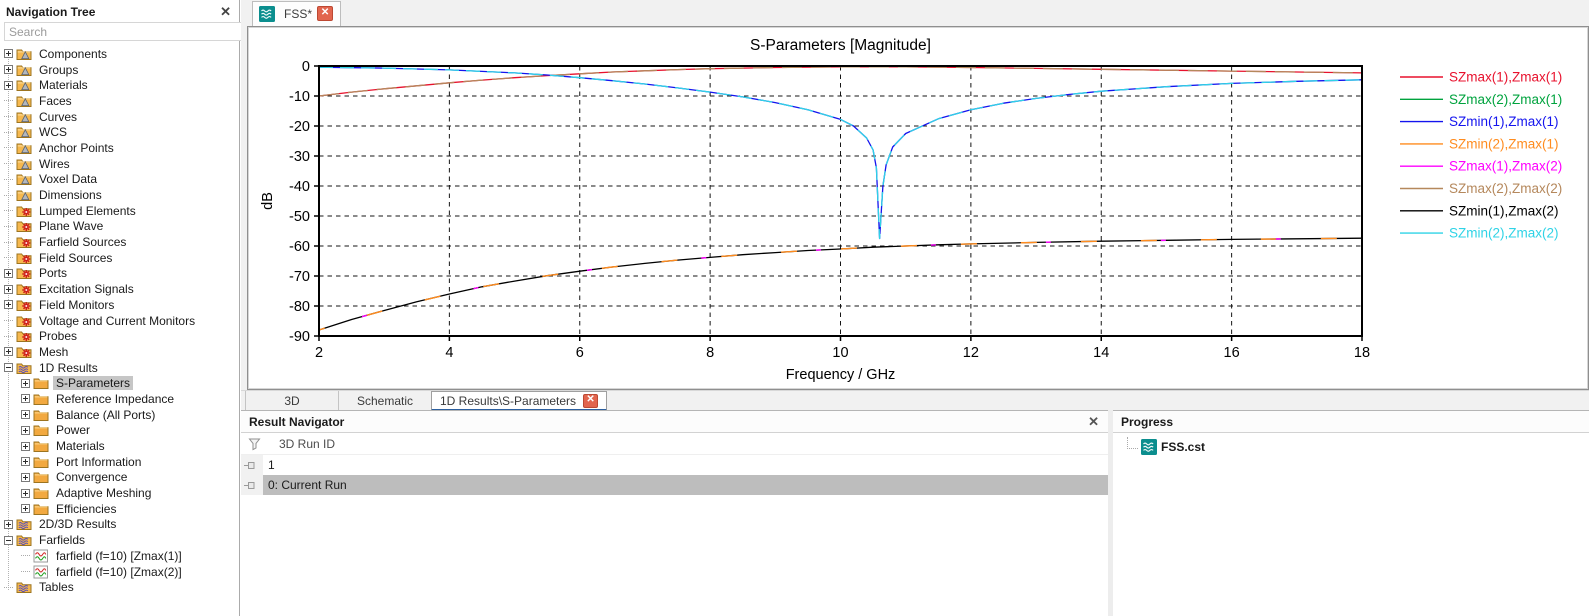  I want to click on result-navigator-rows: 1 0: Current Run, so click(674, 475).